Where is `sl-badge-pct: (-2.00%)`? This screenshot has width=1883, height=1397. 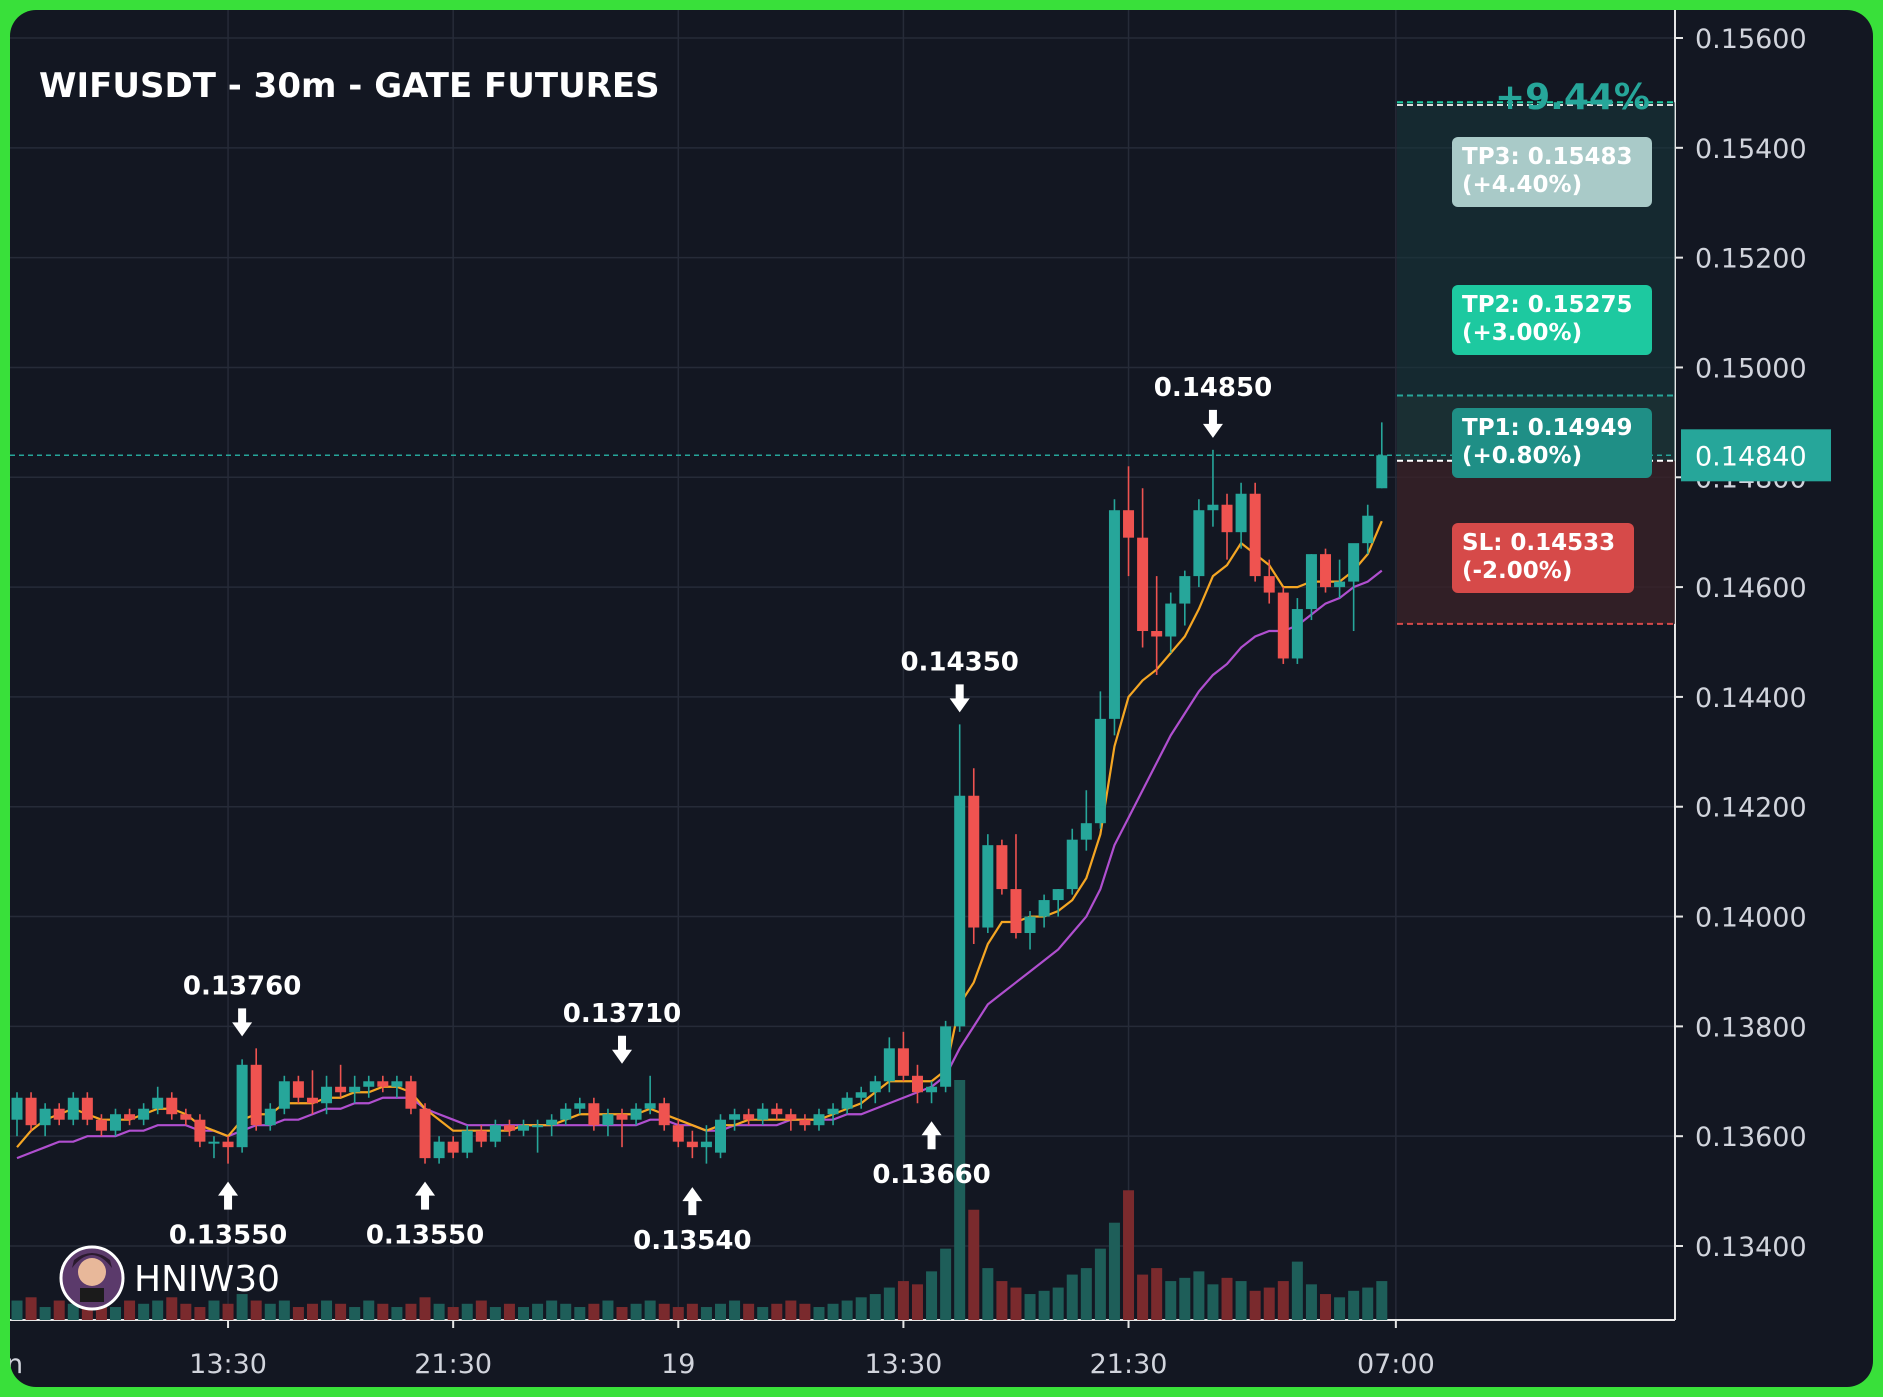
sl-badge-pct: (-2.00%) is located at coordinates (1517, 571).